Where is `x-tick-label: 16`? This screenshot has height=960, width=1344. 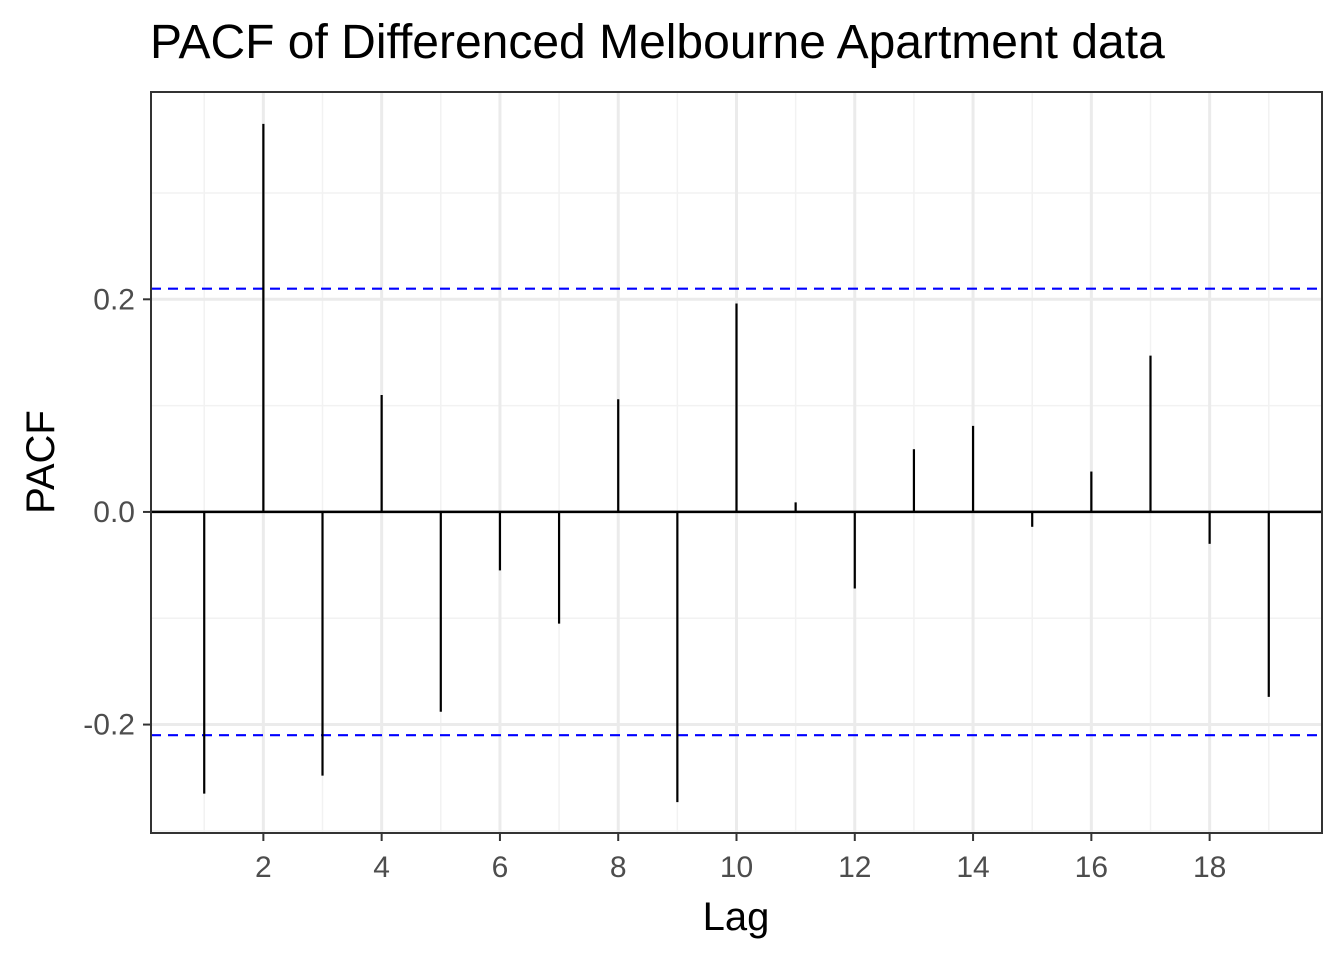
x-tick-label: 16 is located at coordinates (1091, 867).